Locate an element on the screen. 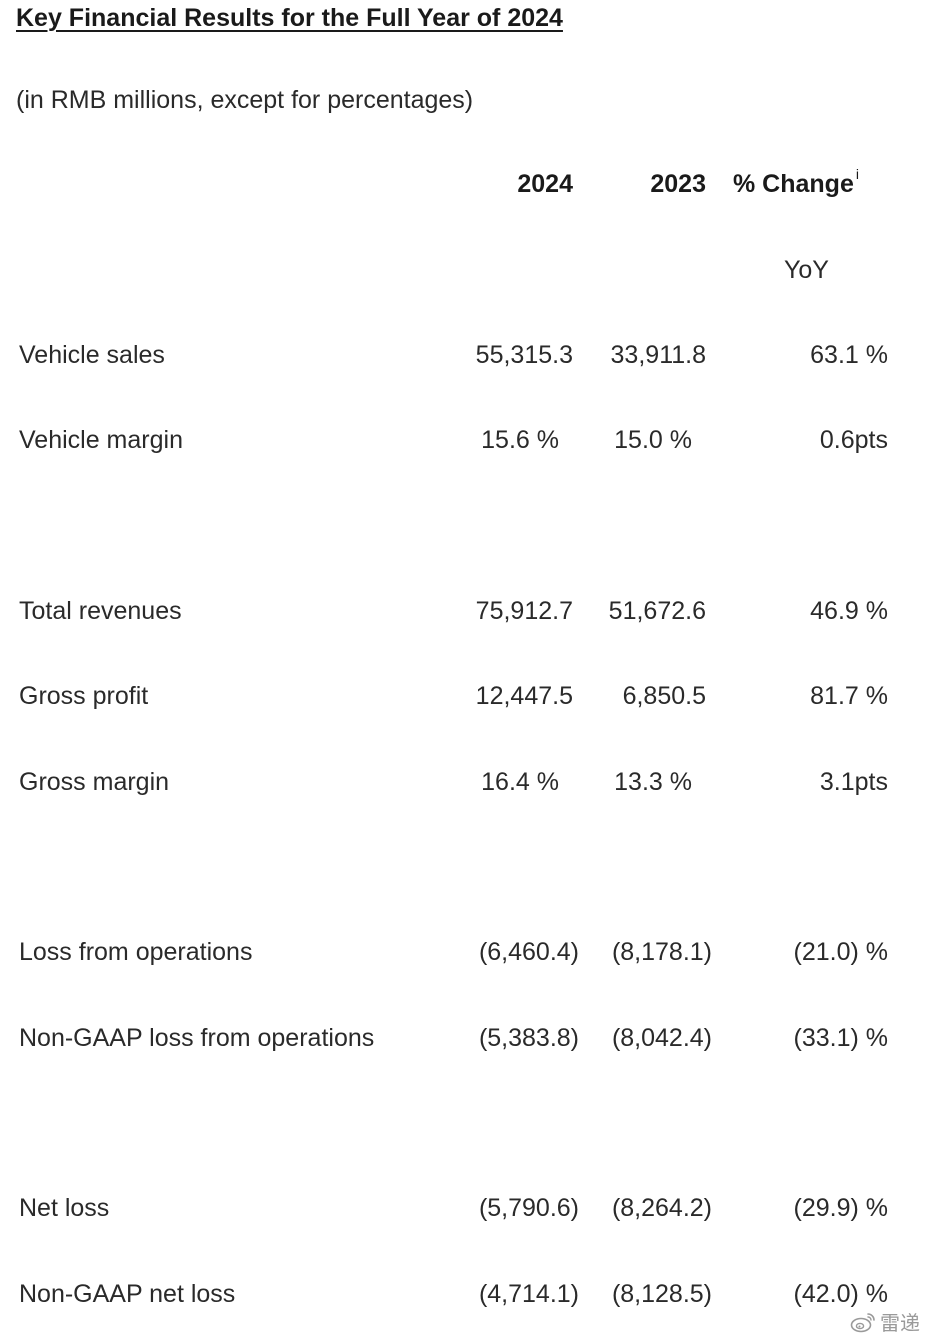 This screenshot has height=1344, width=928. watermark-text: 雷递 is located at coordinates (900, 1323).